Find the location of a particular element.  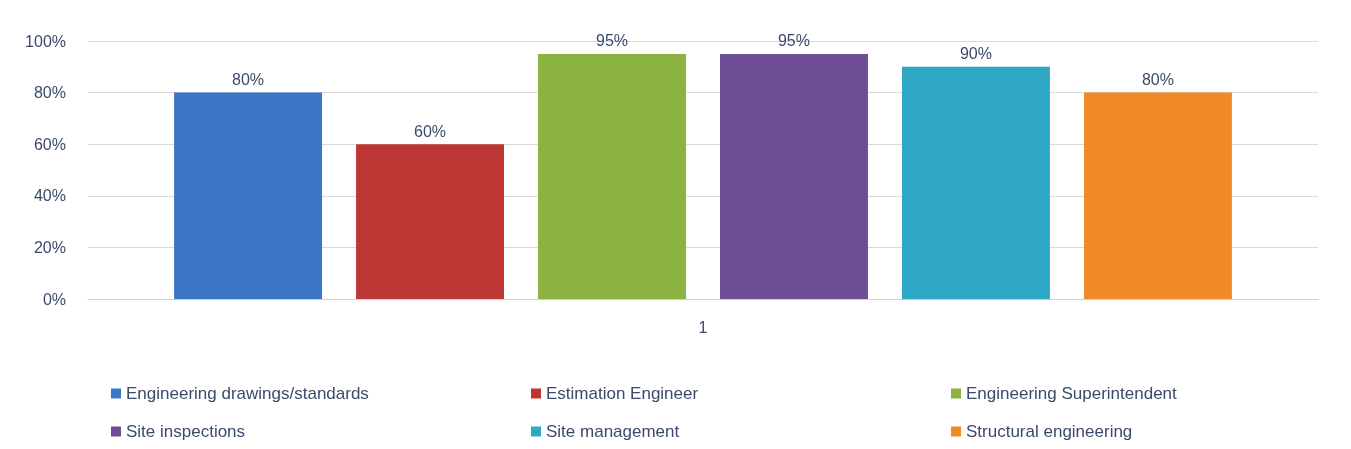

legend-label: Site management is located at coordinates (613, 431).